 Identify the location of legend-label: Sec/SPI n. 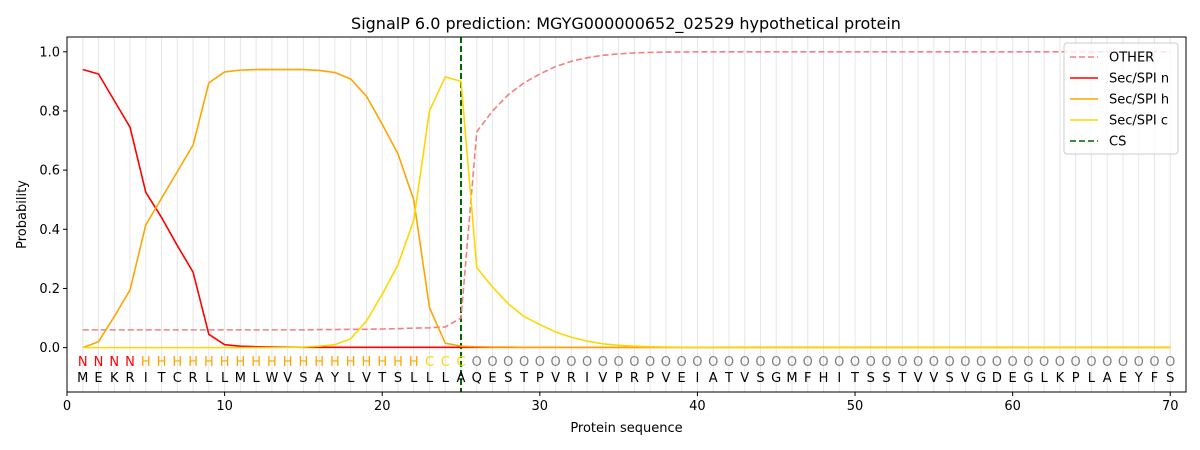
(1139, 79).